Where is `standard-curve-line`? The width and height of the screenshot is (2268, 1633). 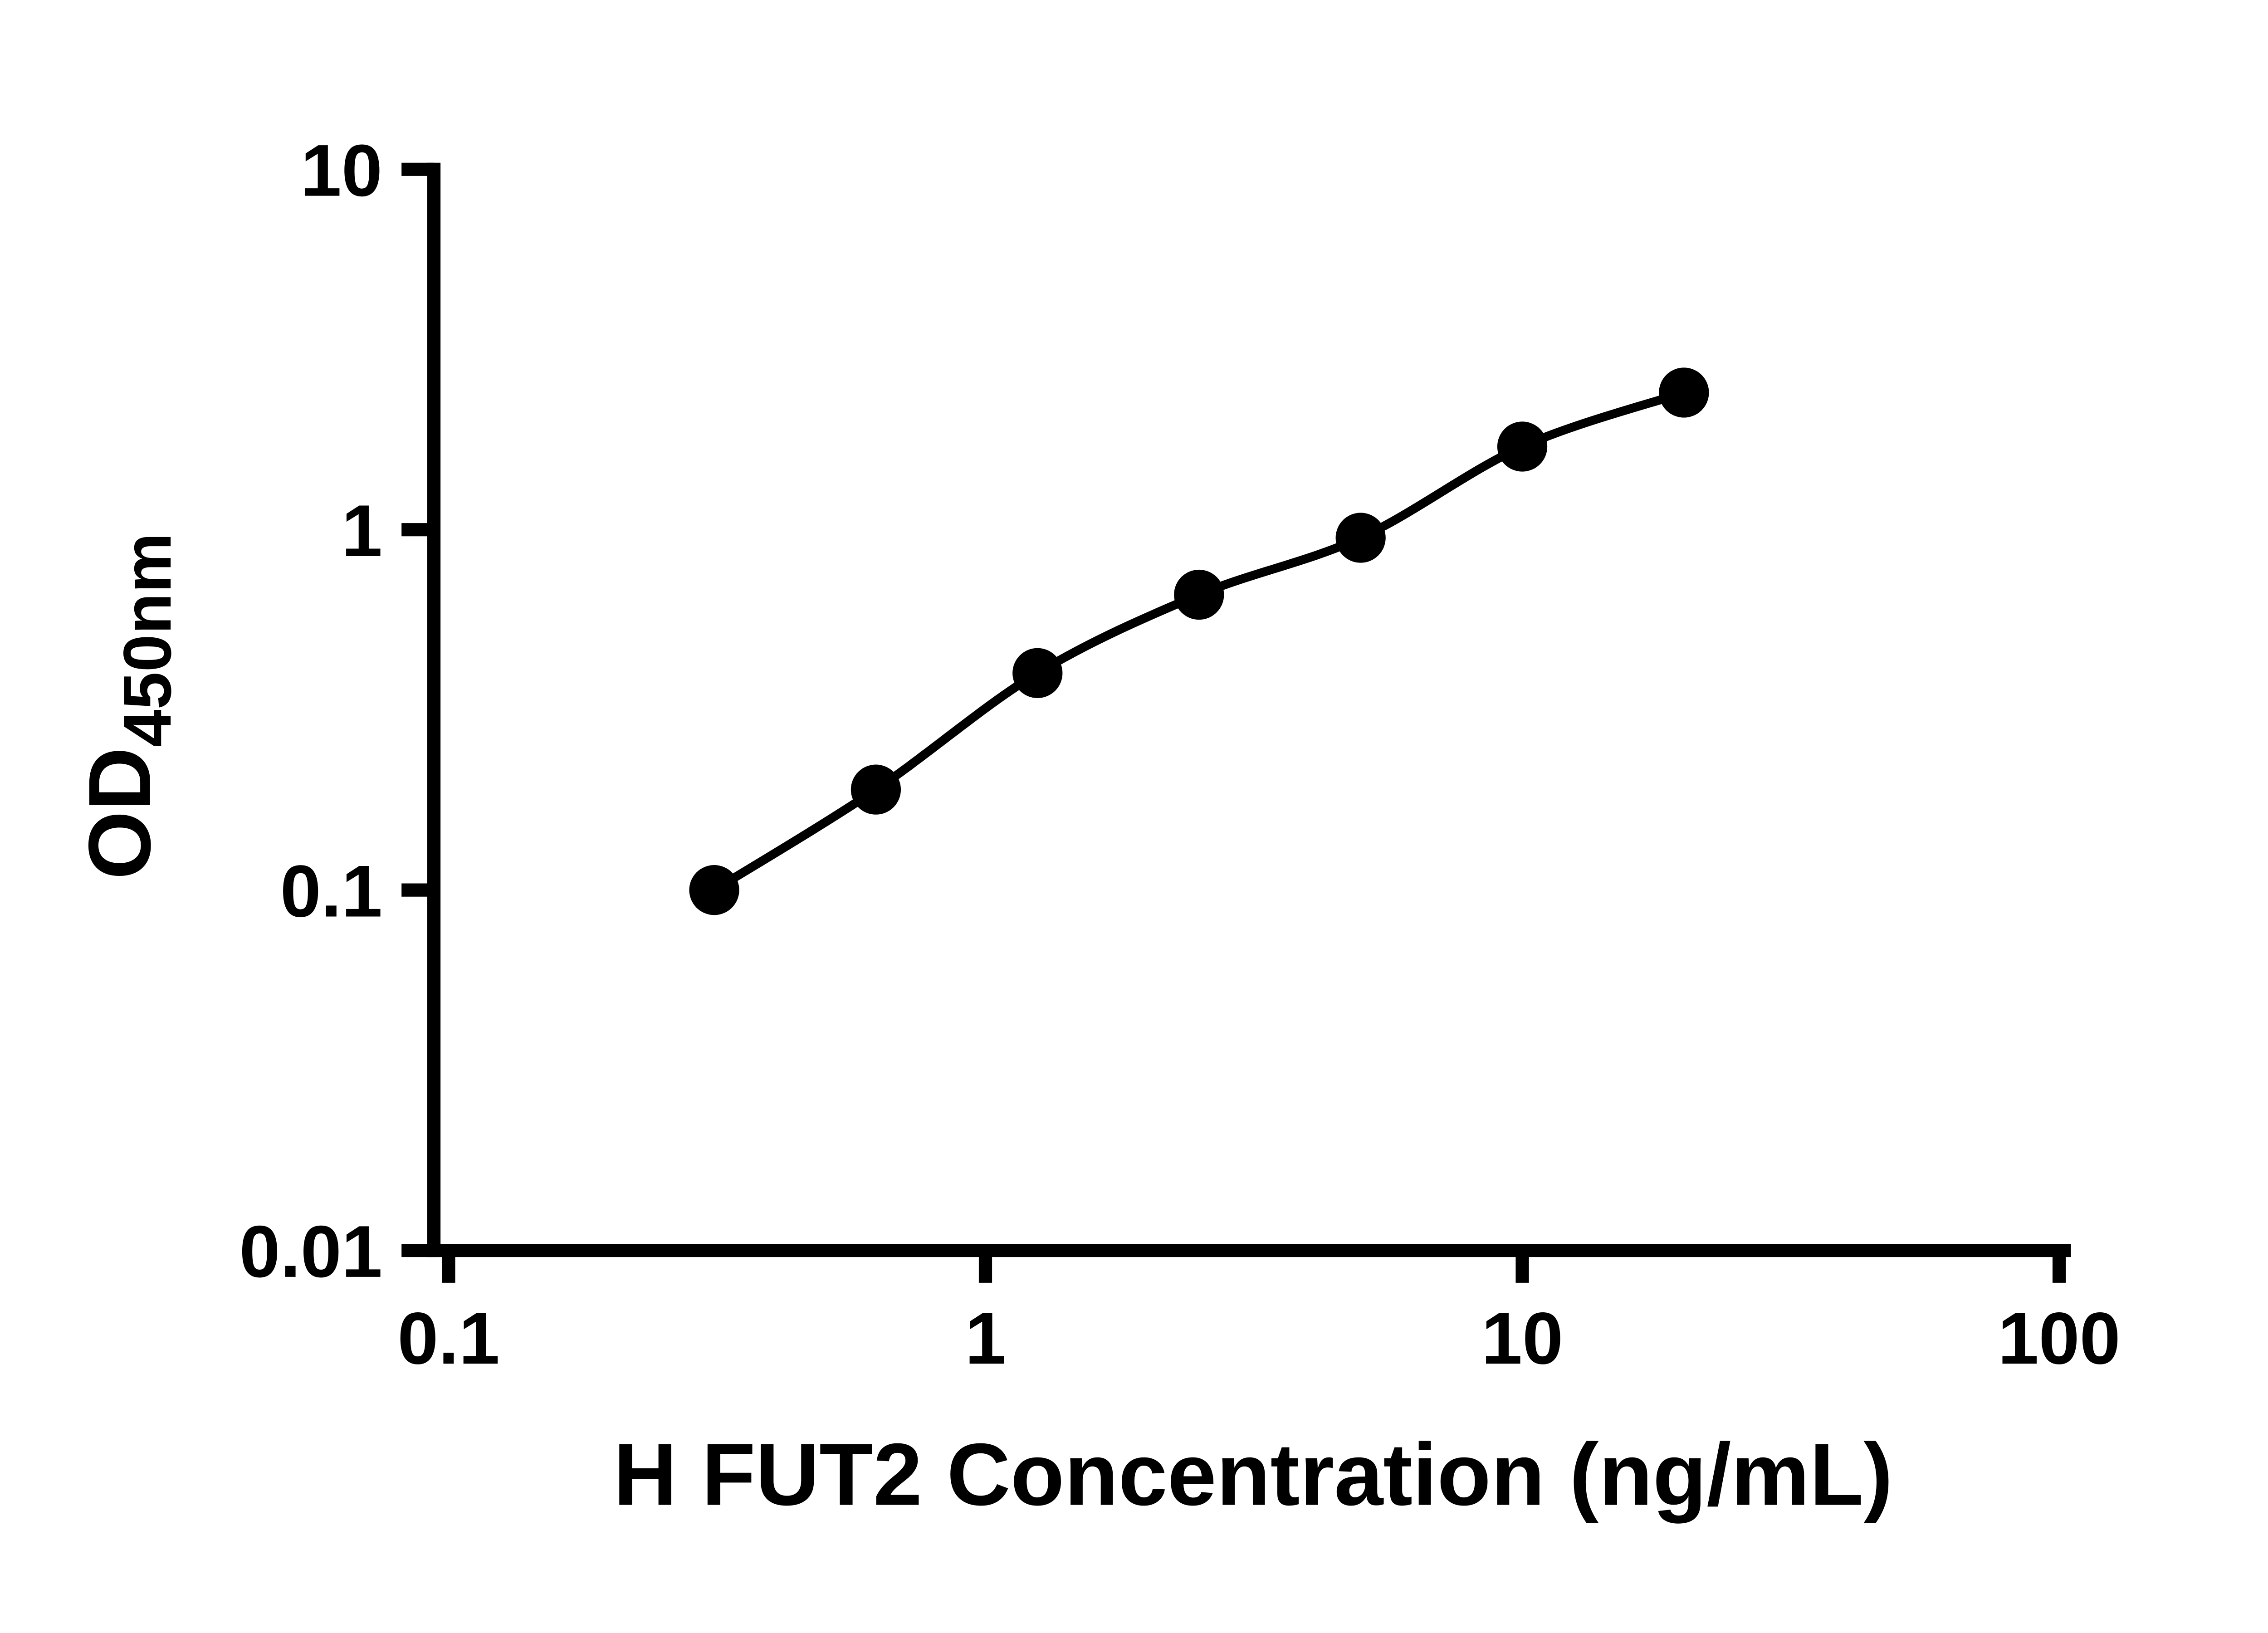 standard-curve-line is located at coordinates (1199, 641).